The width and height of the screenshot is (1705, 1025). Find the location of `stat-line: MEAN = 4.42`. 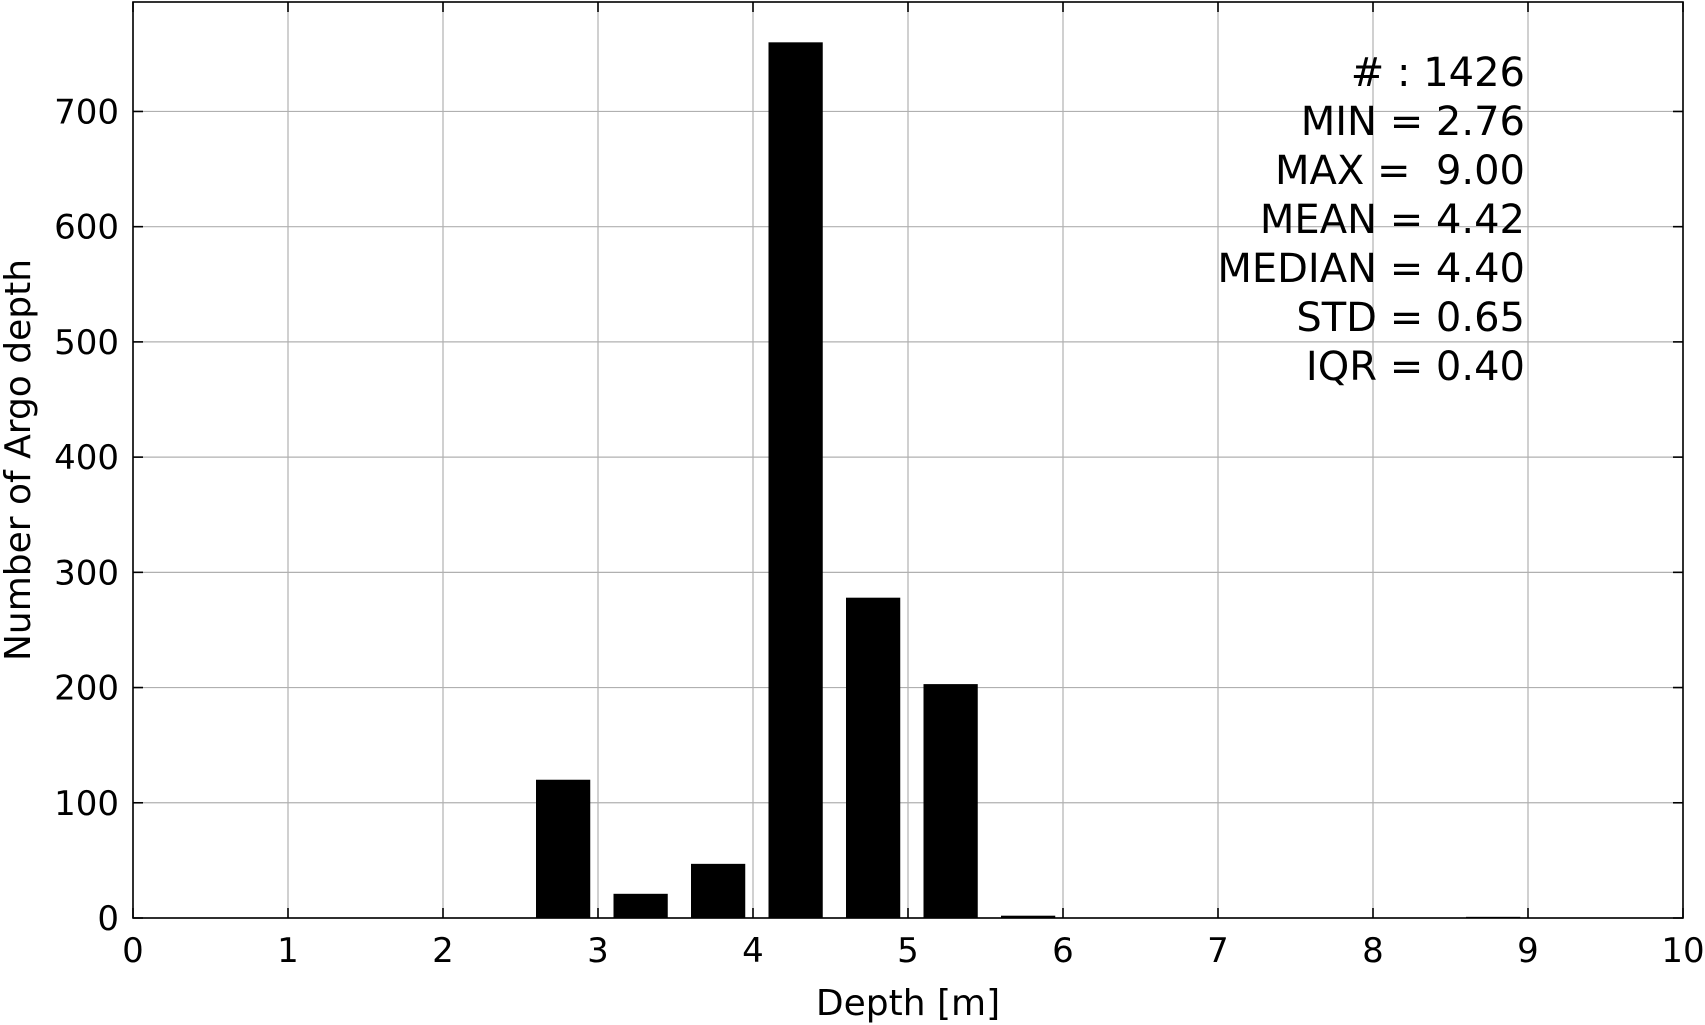

stat-line: MEAN = 4.42 is located at coordinates (1392, 220).